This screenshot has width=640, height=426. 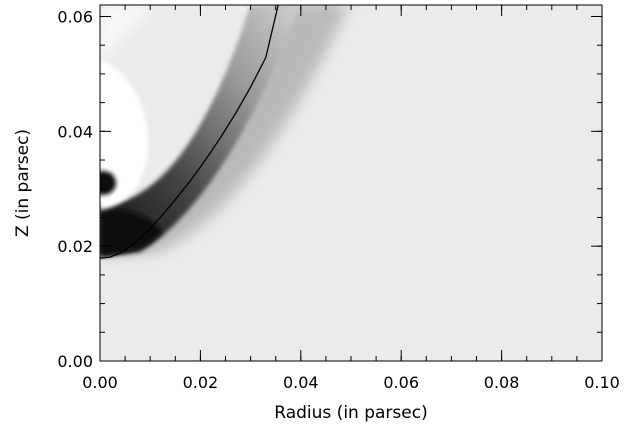 What do you see at coordinates (401, 382) in the screenshot?
I see `x-tick-label: 0.06` at bounding box center [401, 382].